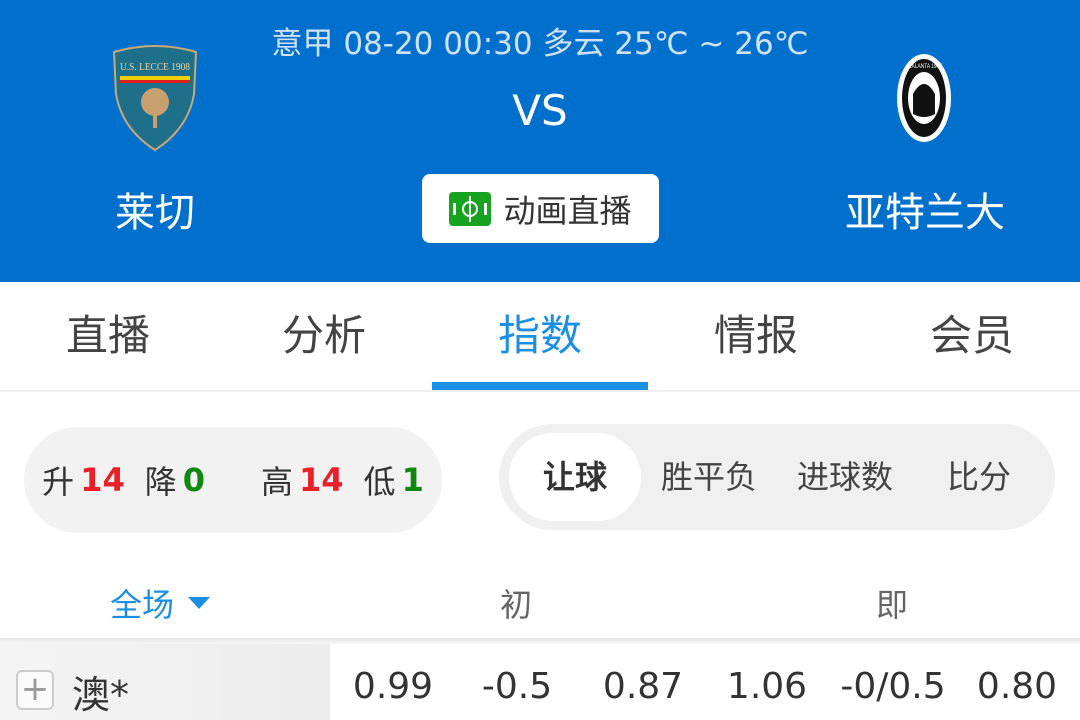  I want to click on tab-odds: 指数, so click(540, 336).